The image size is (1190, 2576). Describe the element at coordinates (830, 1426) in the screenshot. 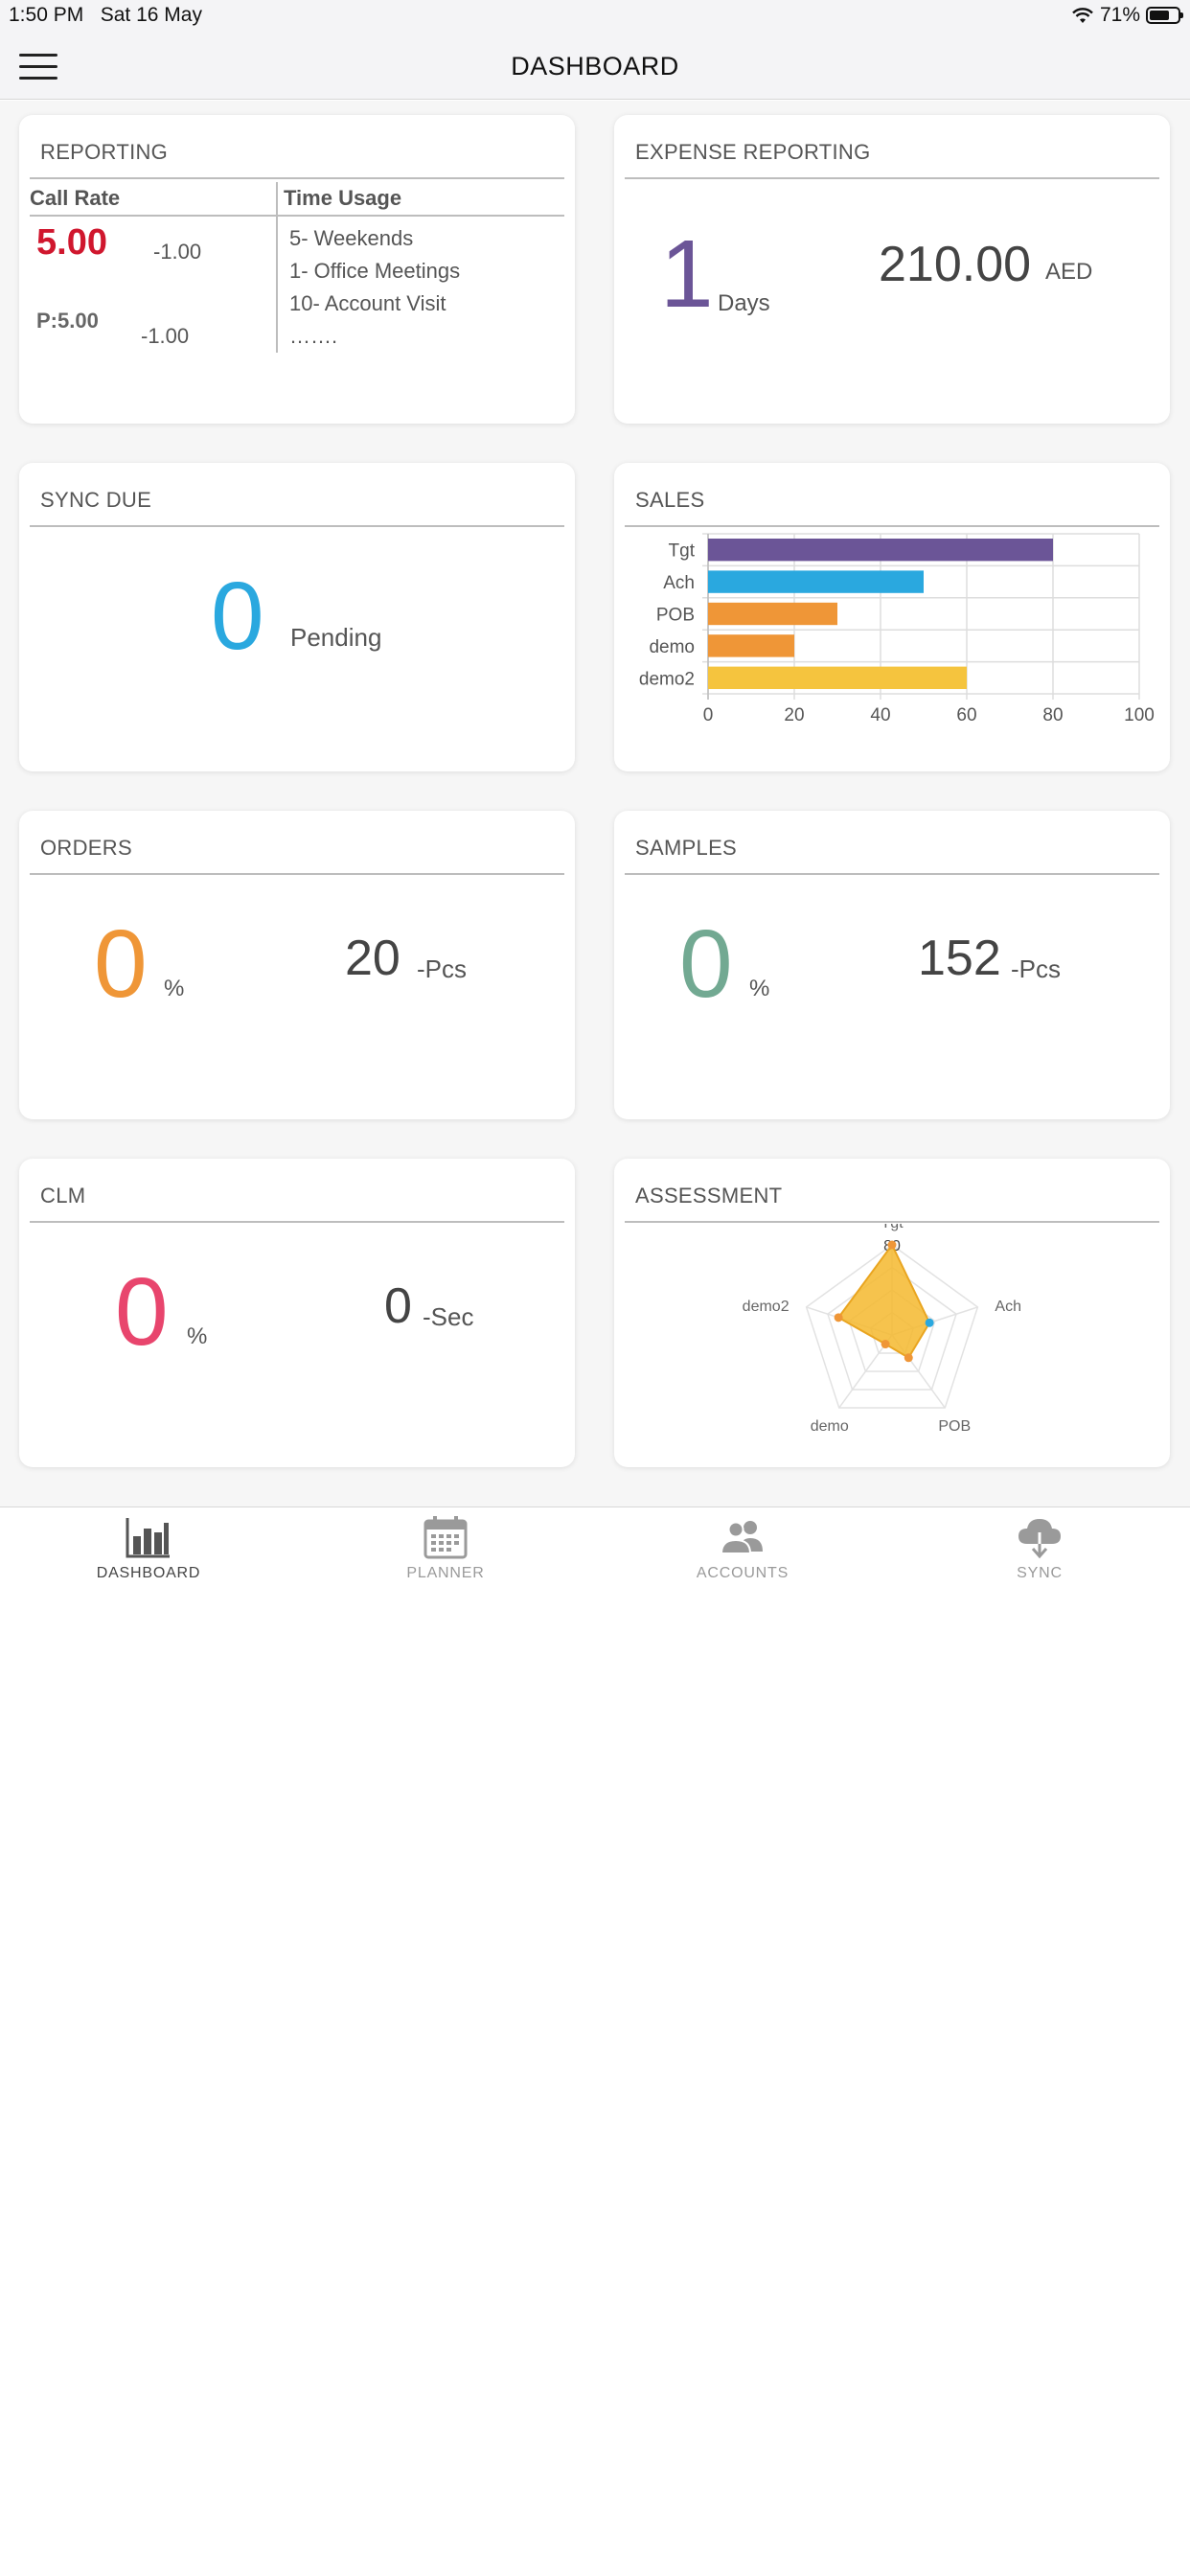

I see `axis-label: demo` at that location.